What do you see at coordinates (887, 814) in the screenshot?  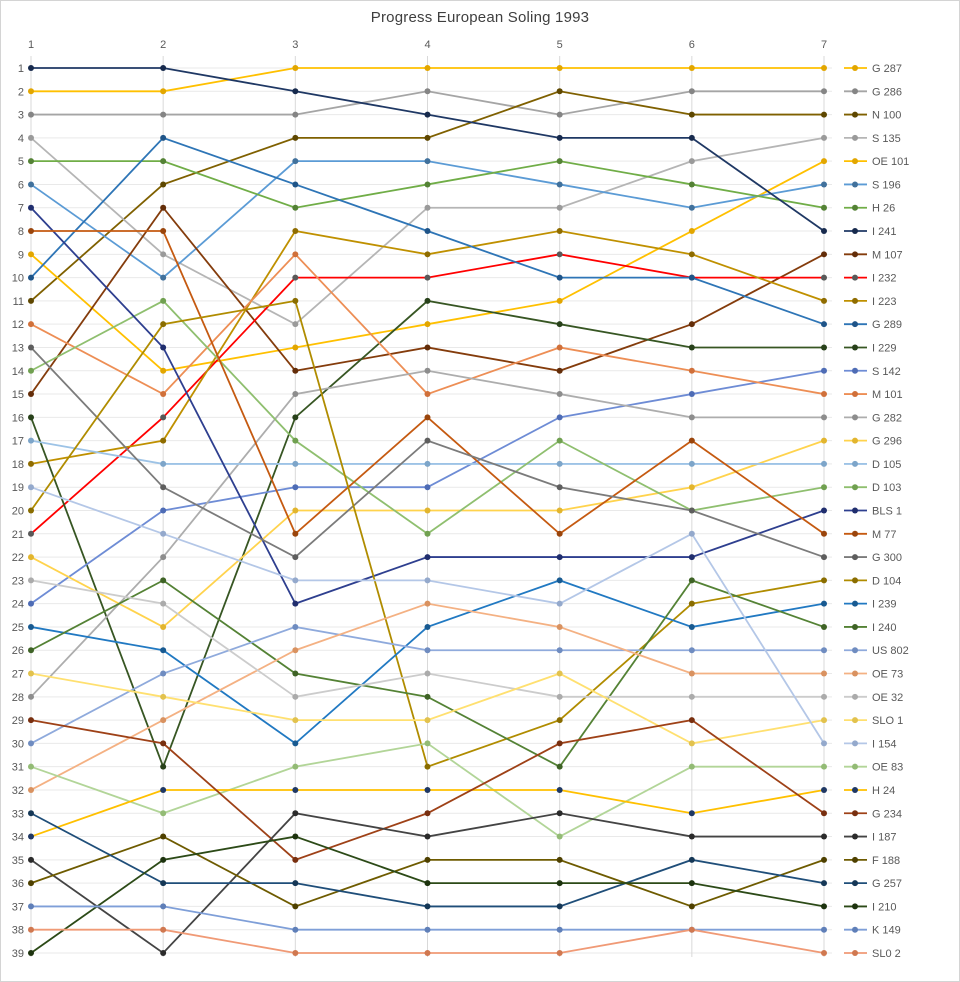 I see `legend-label: G 234` at bounding box center [887, 814].